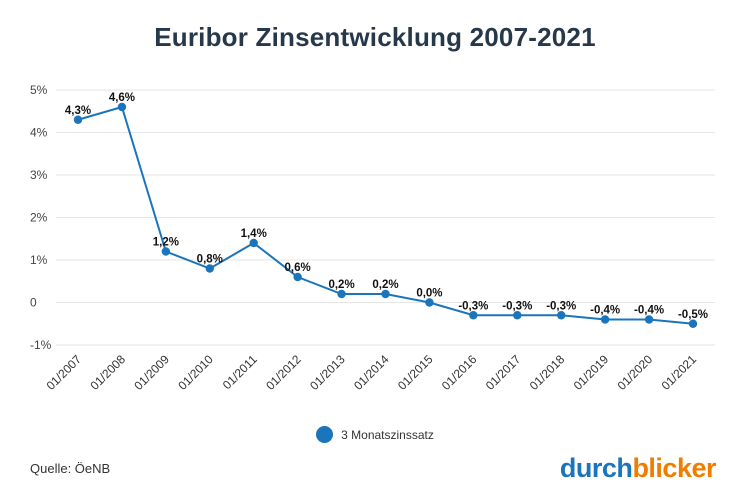 This screenshot has height=500, width=750. I want to click on y-tick-label: 4%, so click(39, 133).